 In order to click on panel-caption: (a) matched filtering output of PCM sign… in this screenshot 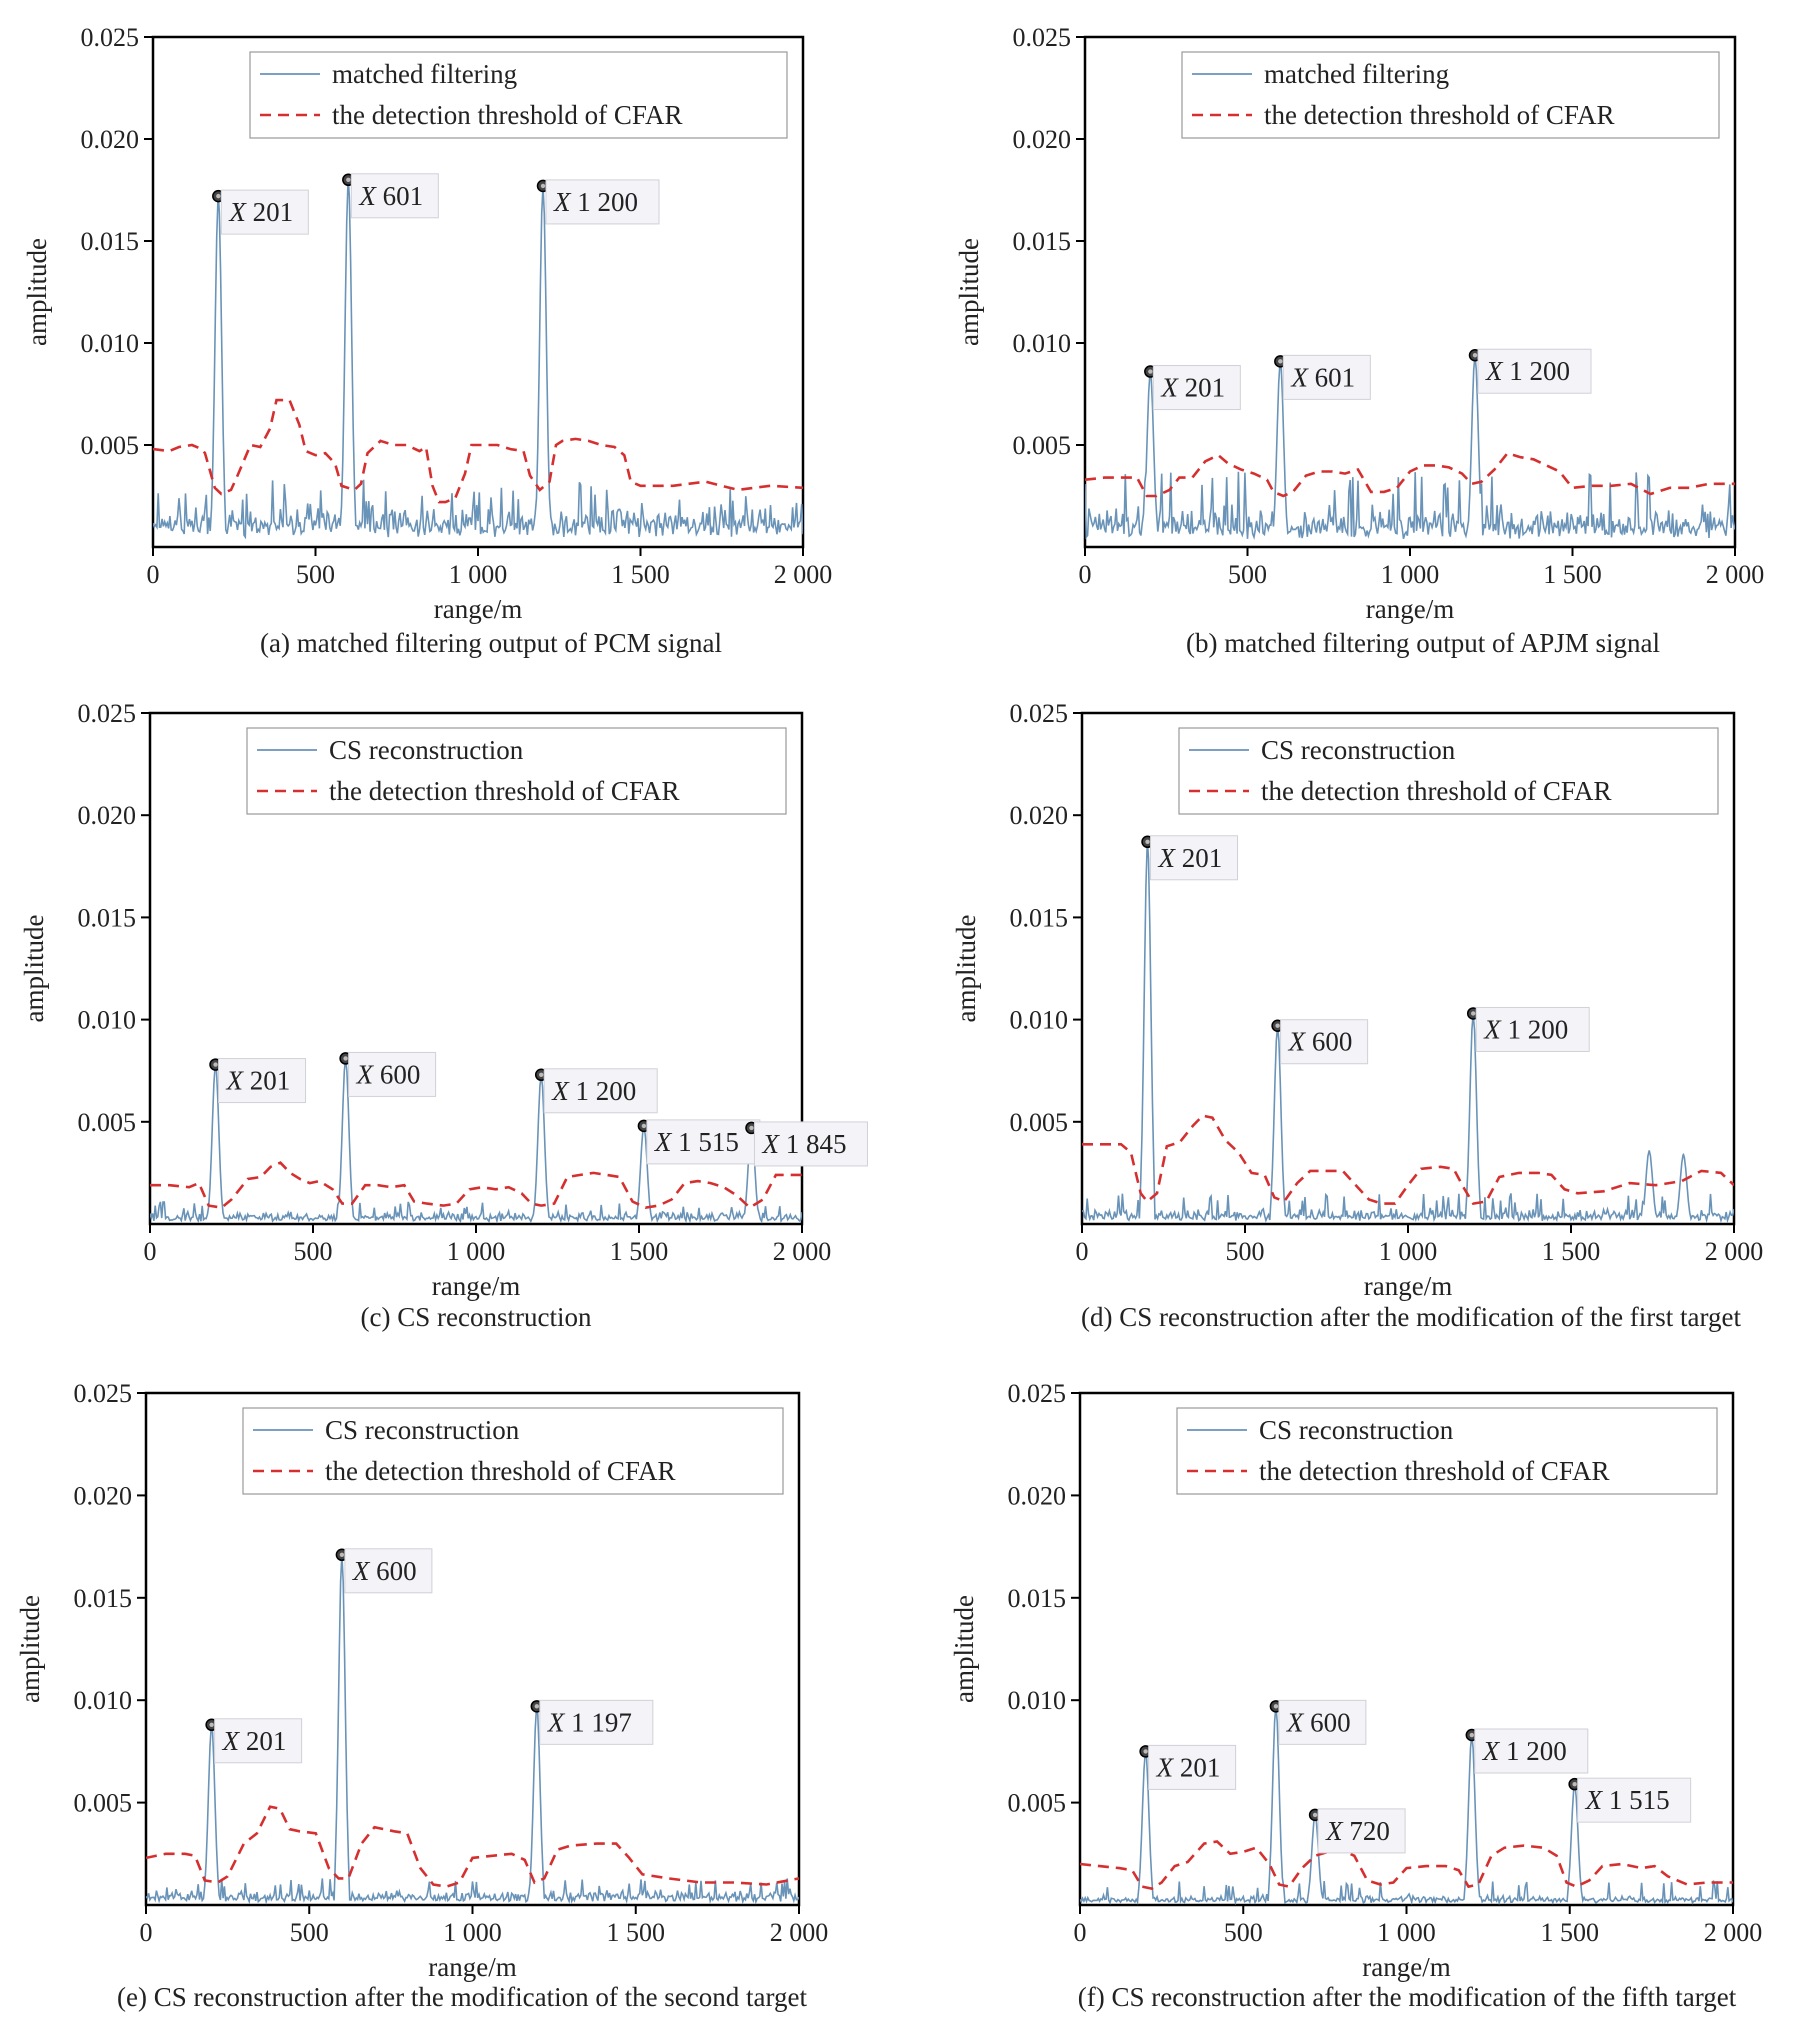, I will do `click(491, 643)`.